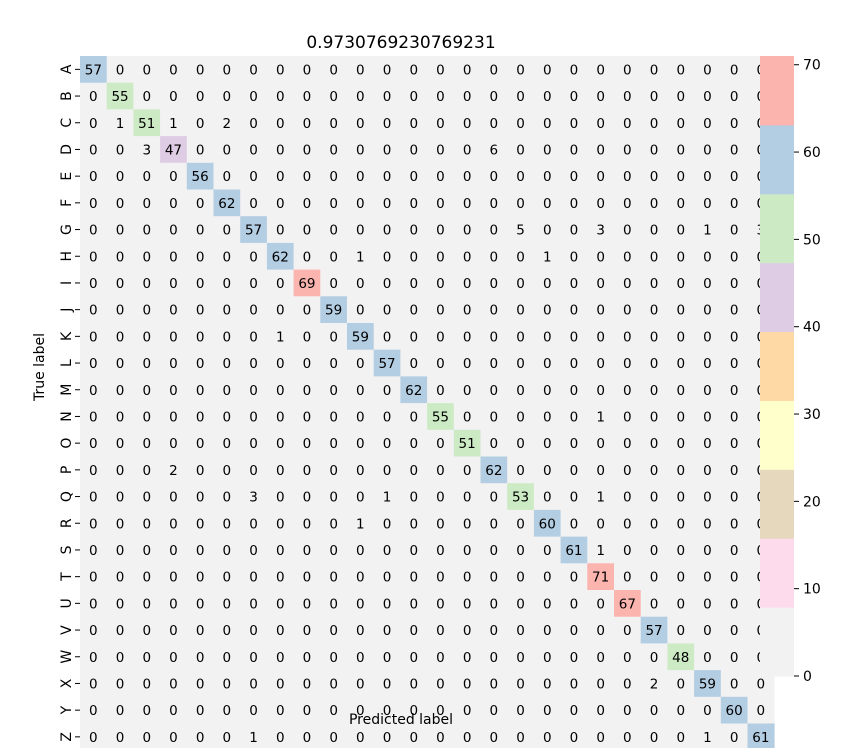 This screenshot has height=752, width=858. Describe the element at coordinates (494, 150) in the screenshot. I see `cell-value-label: 6` at that location.